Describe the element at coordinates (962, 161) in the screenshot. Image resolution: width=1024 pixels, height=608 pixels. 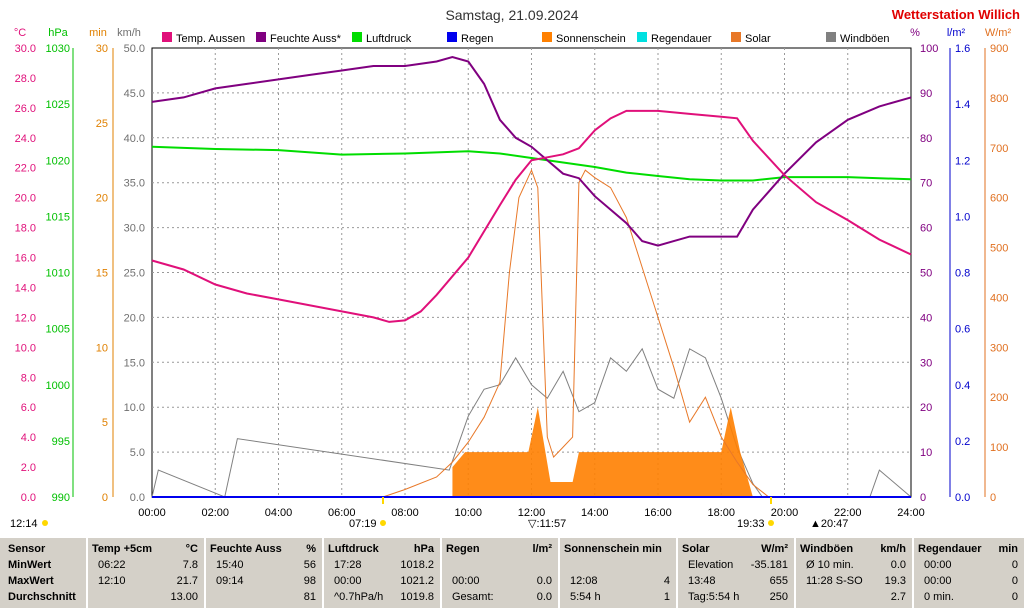
I see `axis-tick-rain: 1.2` at that location.